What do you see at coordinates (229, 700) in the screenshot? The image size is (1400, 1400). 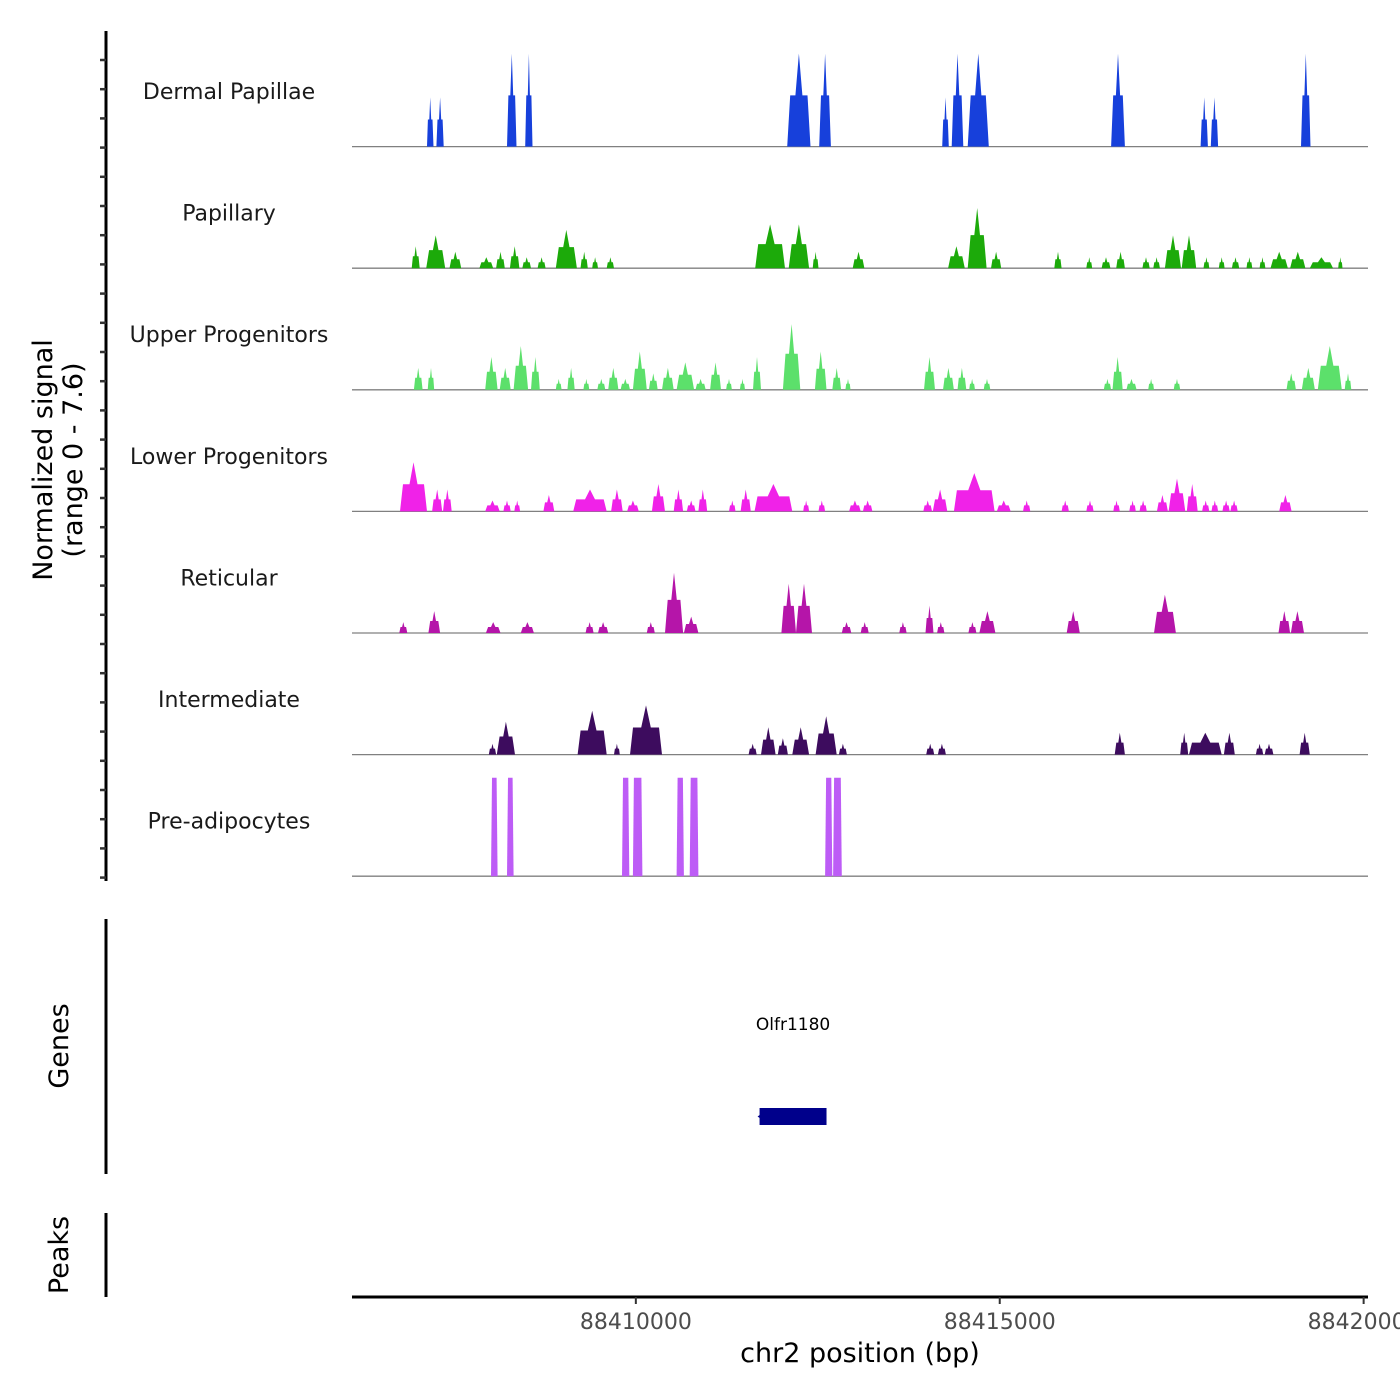 I see `track-label: Intermediate` at bounding box center [229, 700].